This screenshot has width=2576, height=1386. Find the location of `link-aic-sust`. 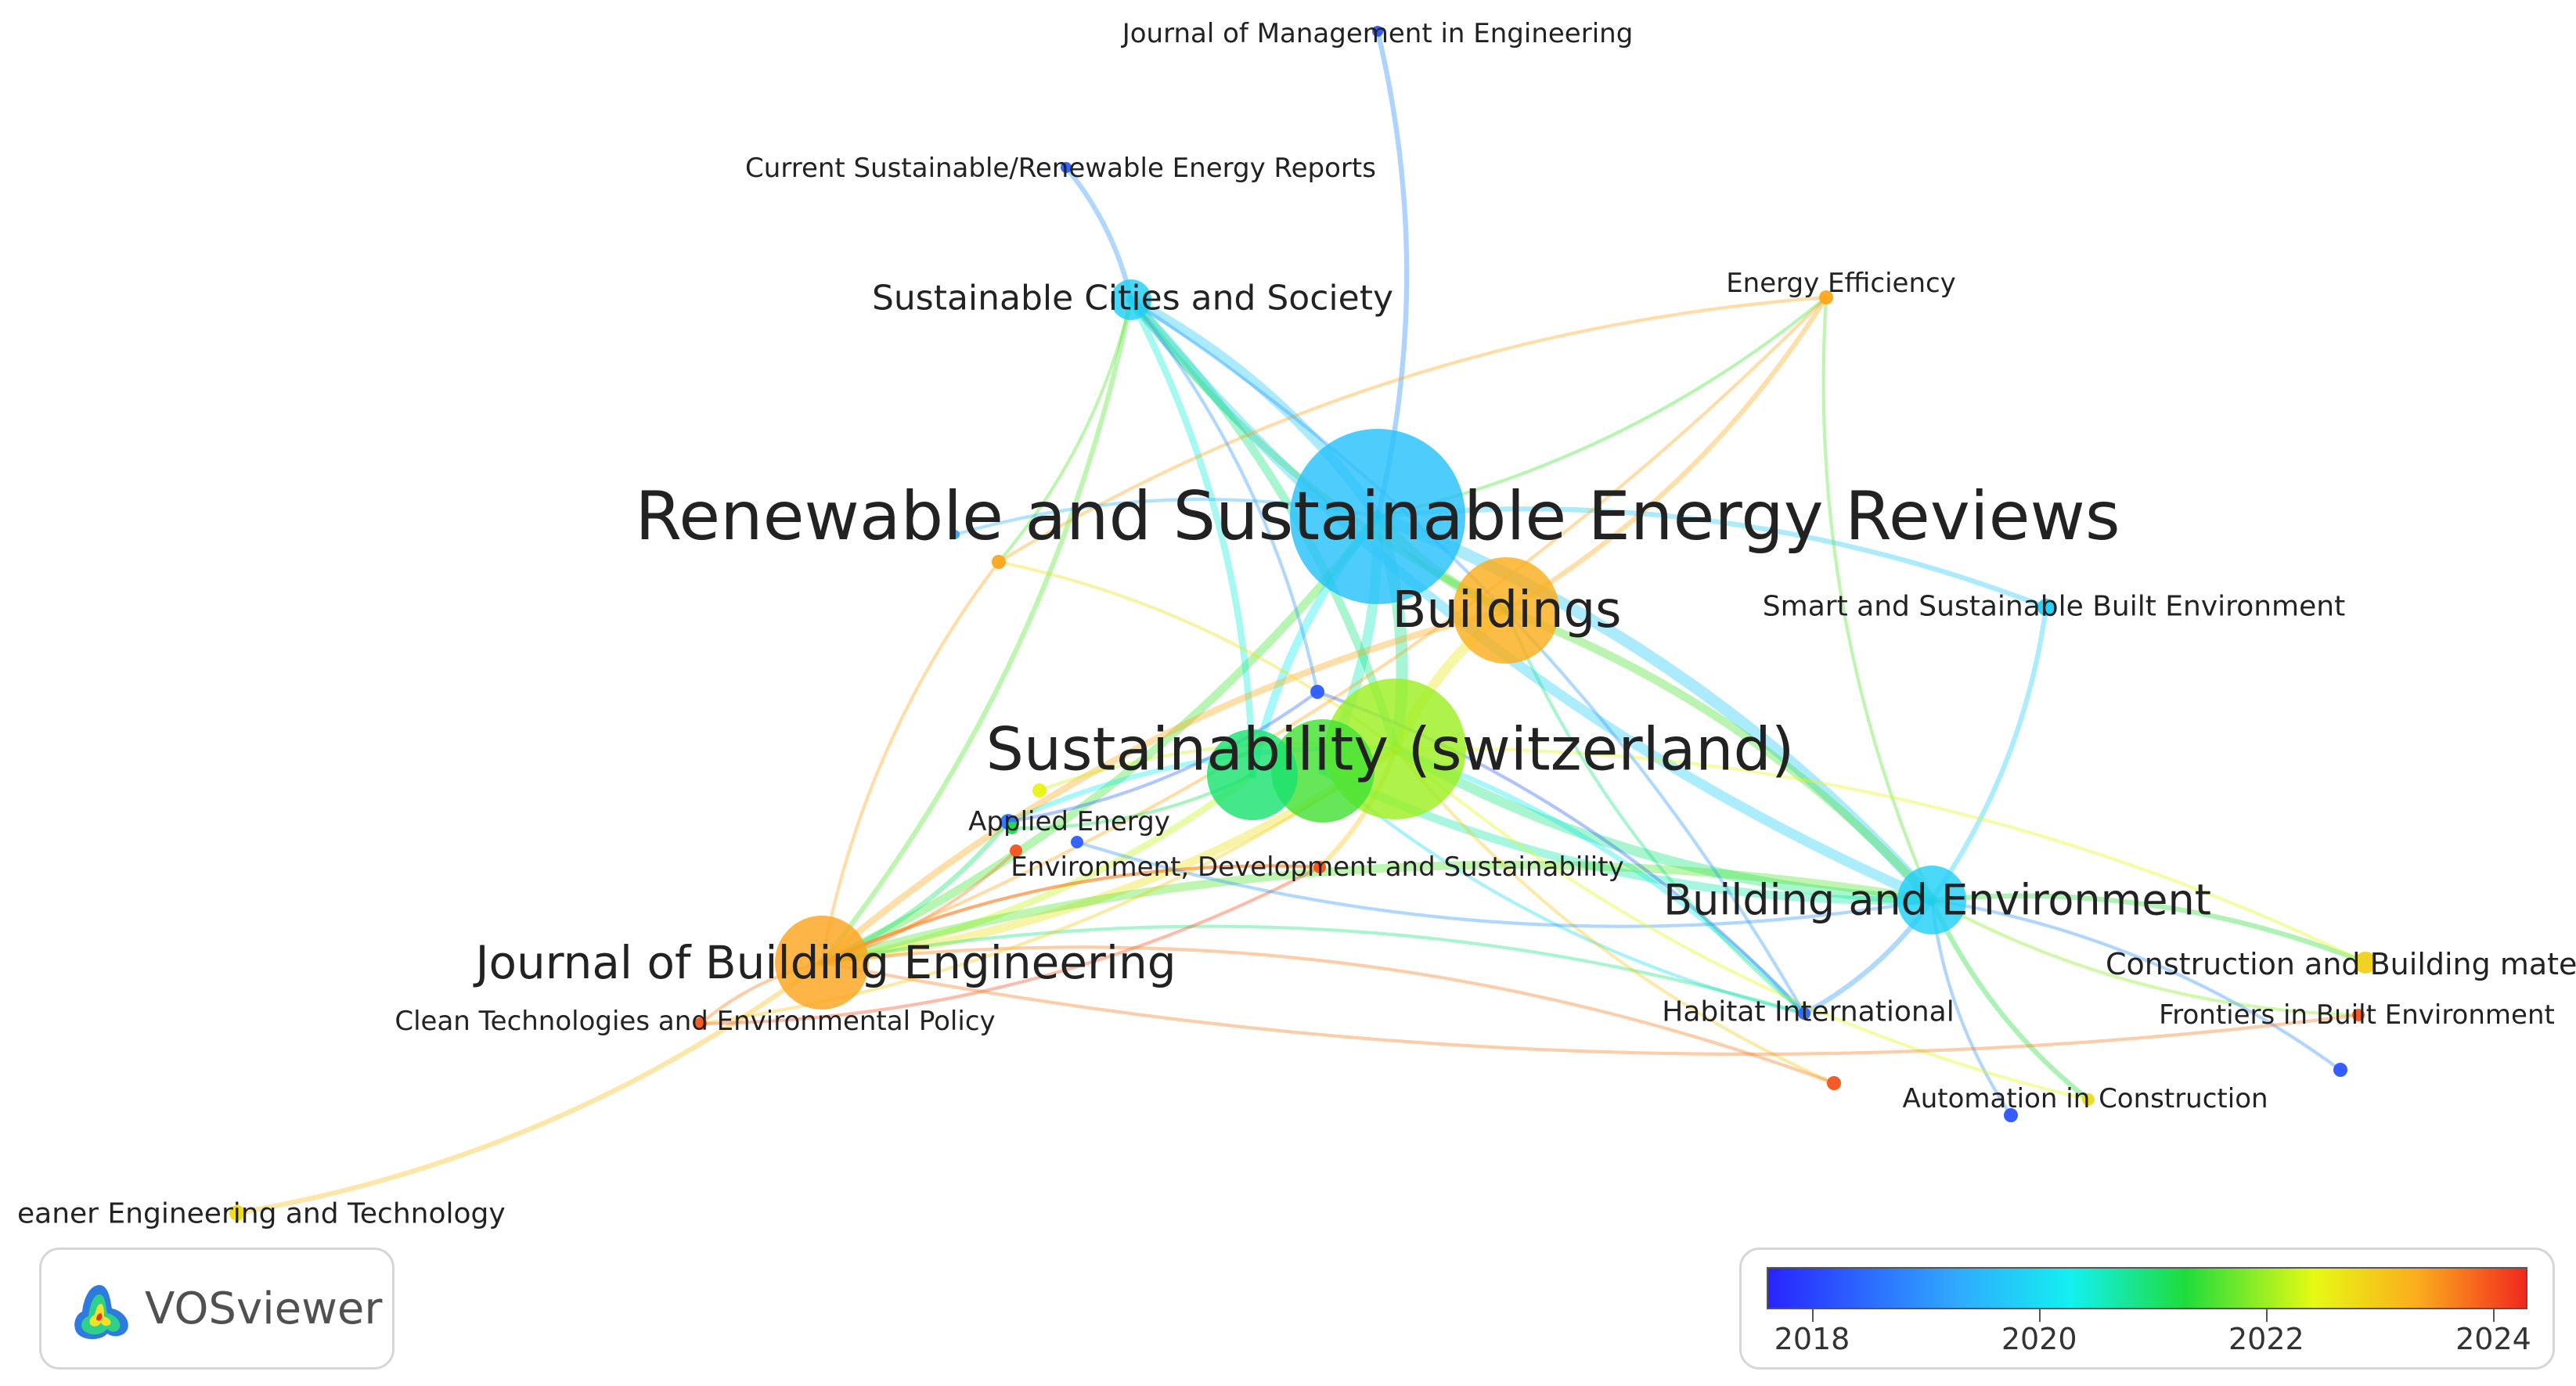

link-aic-sust is located at coordinates (1742, 924).